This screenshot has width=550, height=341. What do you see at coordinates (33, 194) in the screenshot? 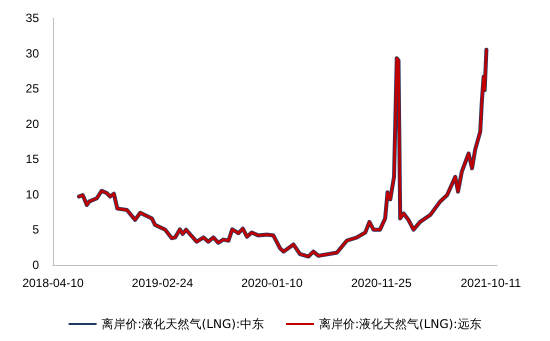
I see `y-tick-label: 10` at bounding box center [33, 194].